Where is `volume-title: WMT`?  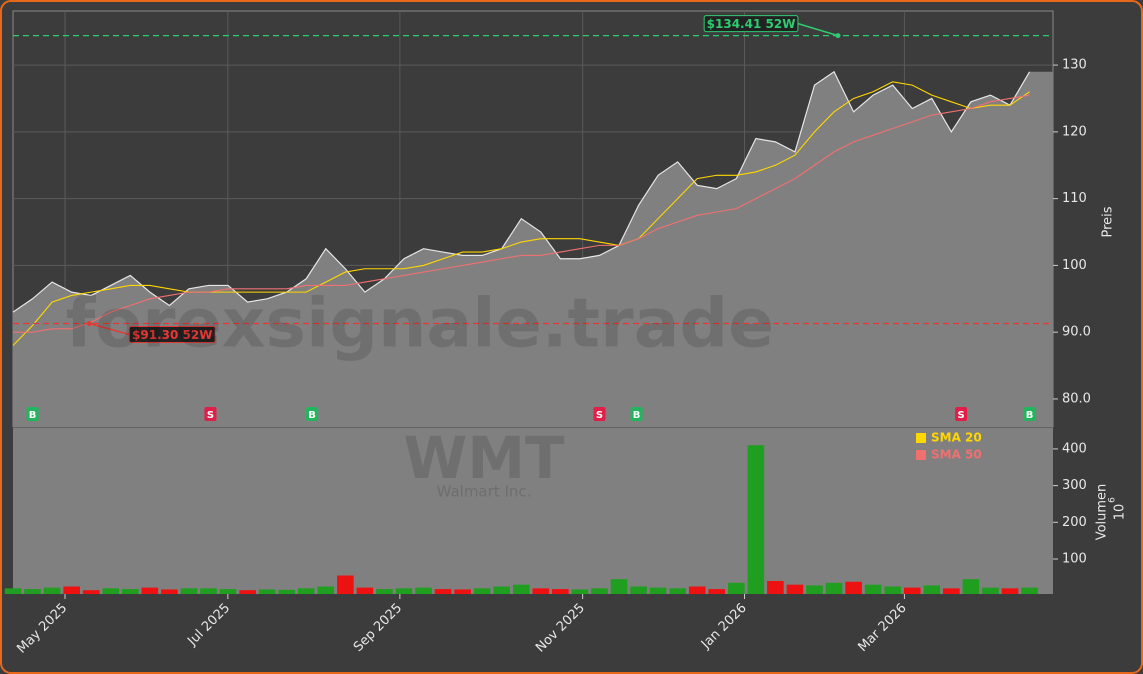
volume-title: WMT is located at coordinates (484, 458).